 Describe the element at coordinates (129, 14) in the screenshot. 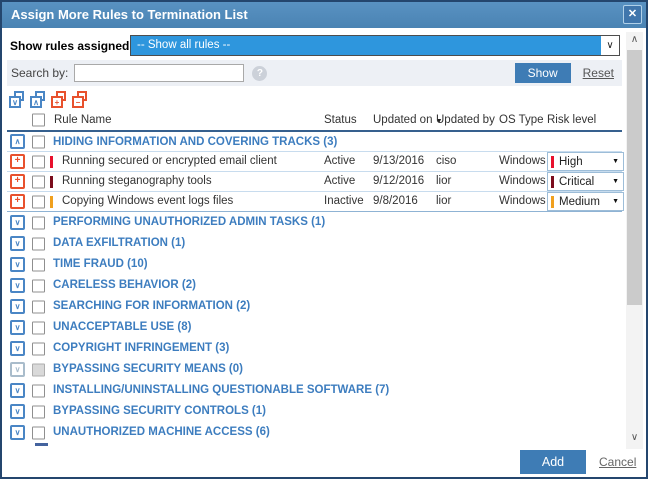

I see `dialog-title: Assign More Rules to Termination List` at that location.